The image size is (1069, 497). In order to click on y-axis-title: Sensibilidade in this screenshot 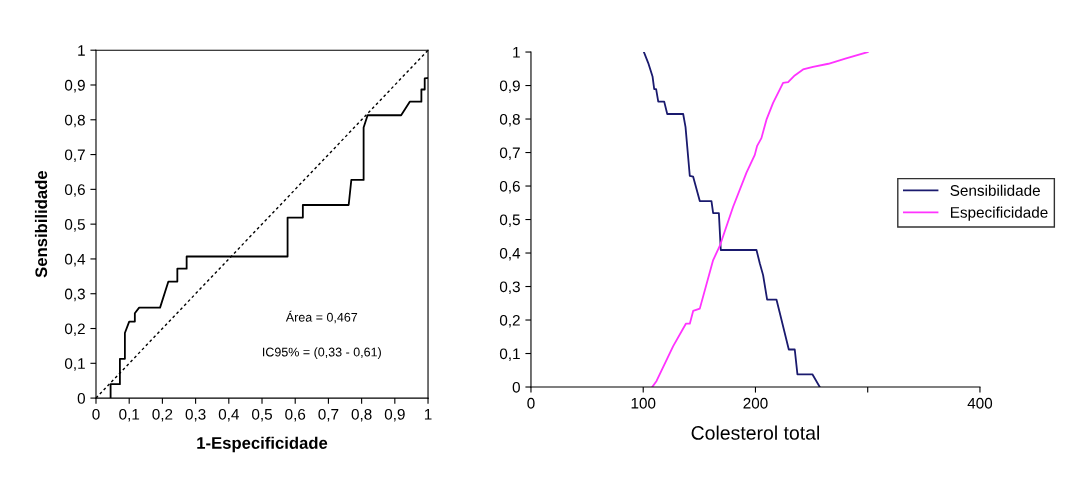, I will do `click(41, 224)`.